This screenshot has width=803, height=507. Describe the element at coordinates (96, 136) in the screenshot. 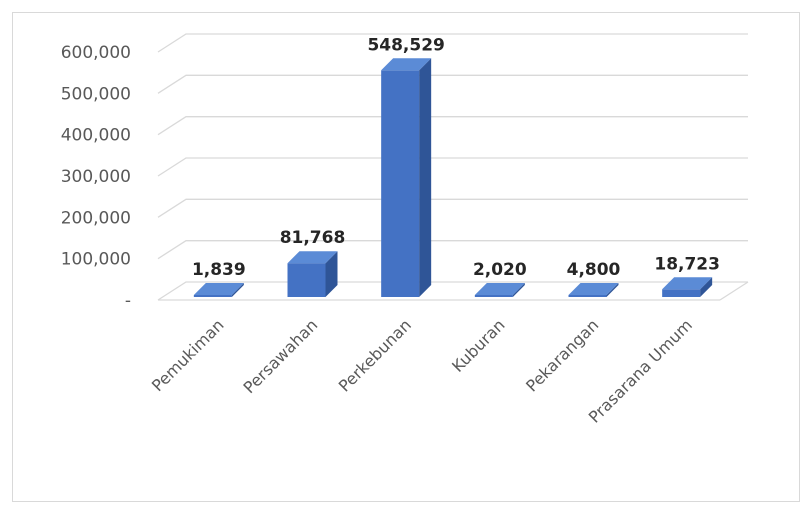

I see `y-tick-label: 400,000` at that location.